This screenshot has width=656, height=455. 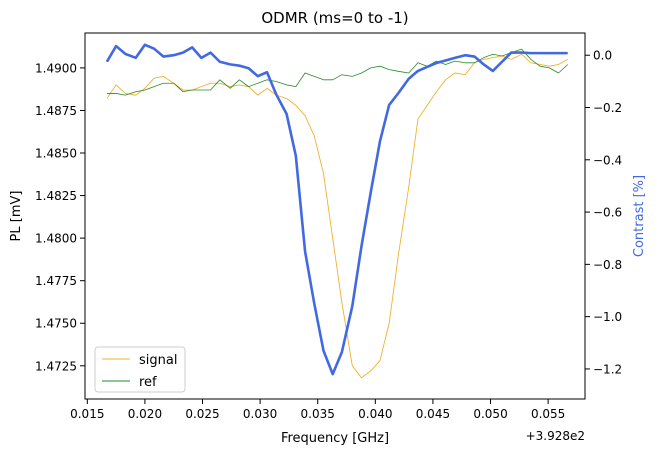 I want to click on y-axis-right: 0.0 −0.2 −0.4 −0.6 −0.8 −1.0 −1.2, so click(x=603, y=212).